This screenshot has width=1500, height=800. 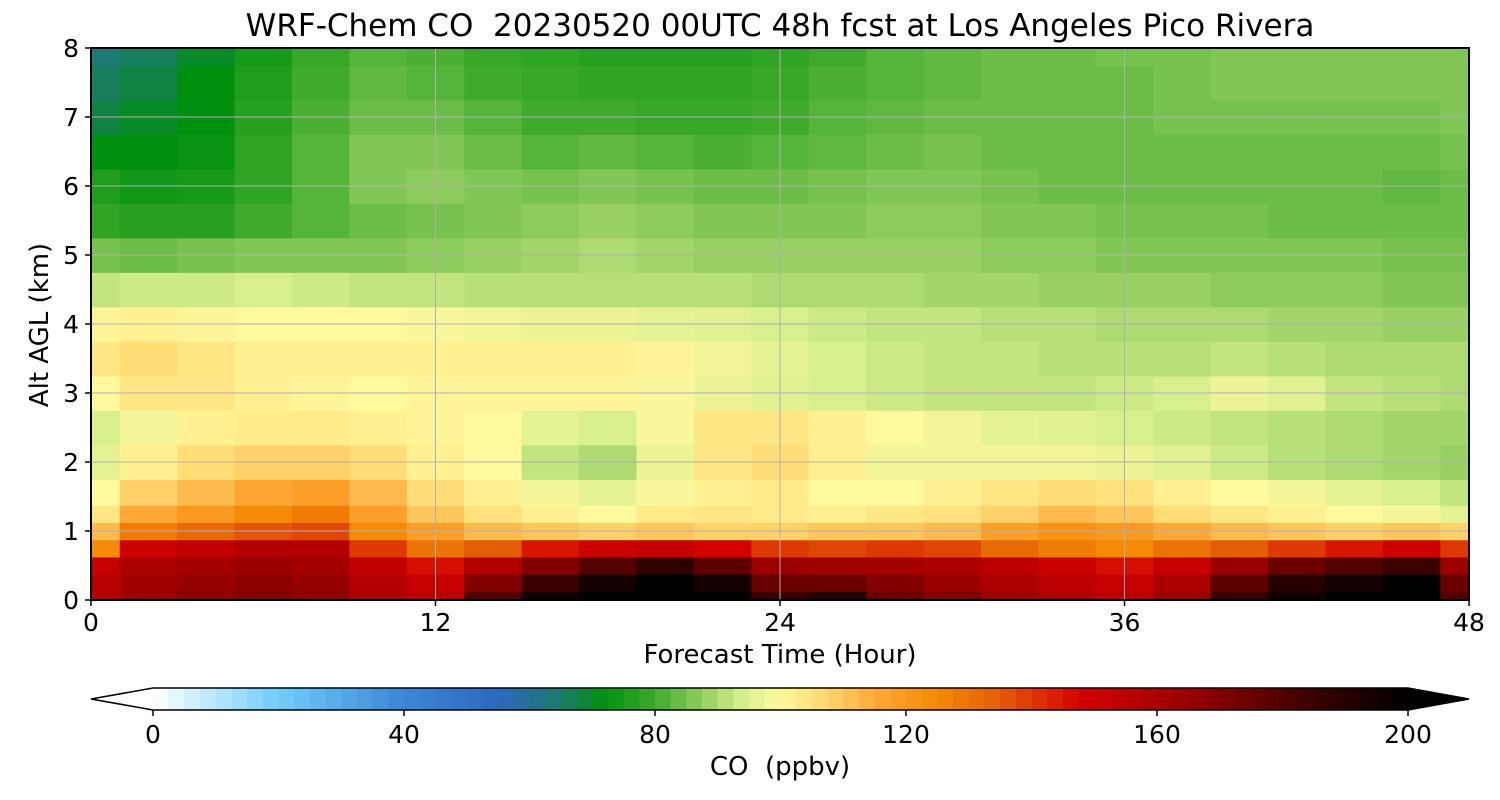 What do you see at coordinates (784, 618) in the screenshot?
I see `x-axis: 0 12 24 36 48` at bounding box center [784, 618].